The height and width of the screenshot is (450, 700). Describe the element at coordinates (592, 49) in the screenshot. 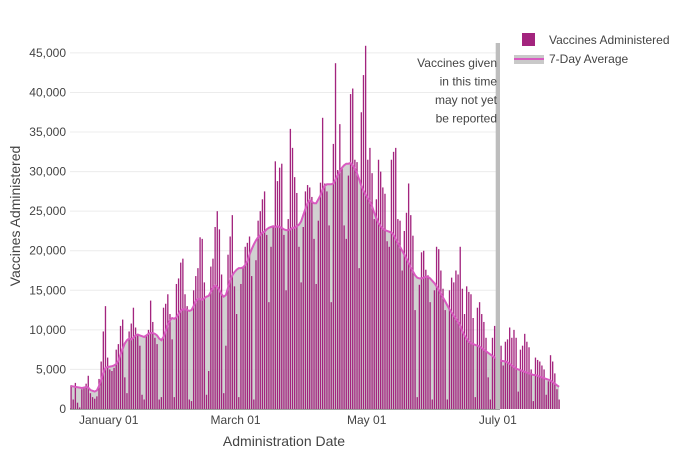

I see `legend: Vaccines Administered 7-Day Average` at that location.